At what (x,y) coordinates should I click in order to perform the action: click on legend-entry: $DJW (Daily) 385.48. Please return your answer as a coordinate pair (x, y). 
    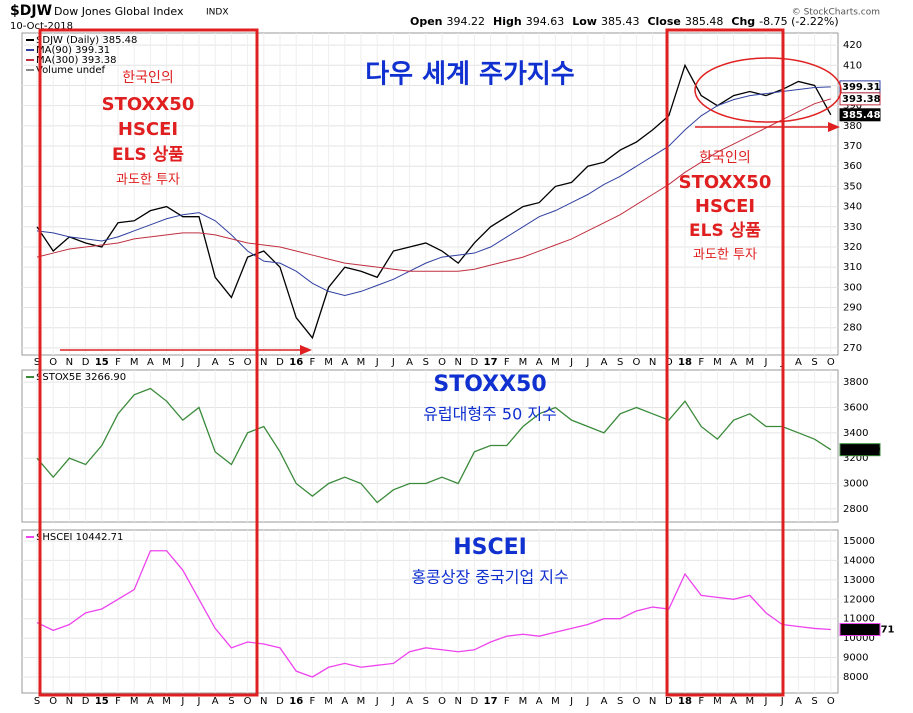
    Looking at the image, I should click on (86, 40).